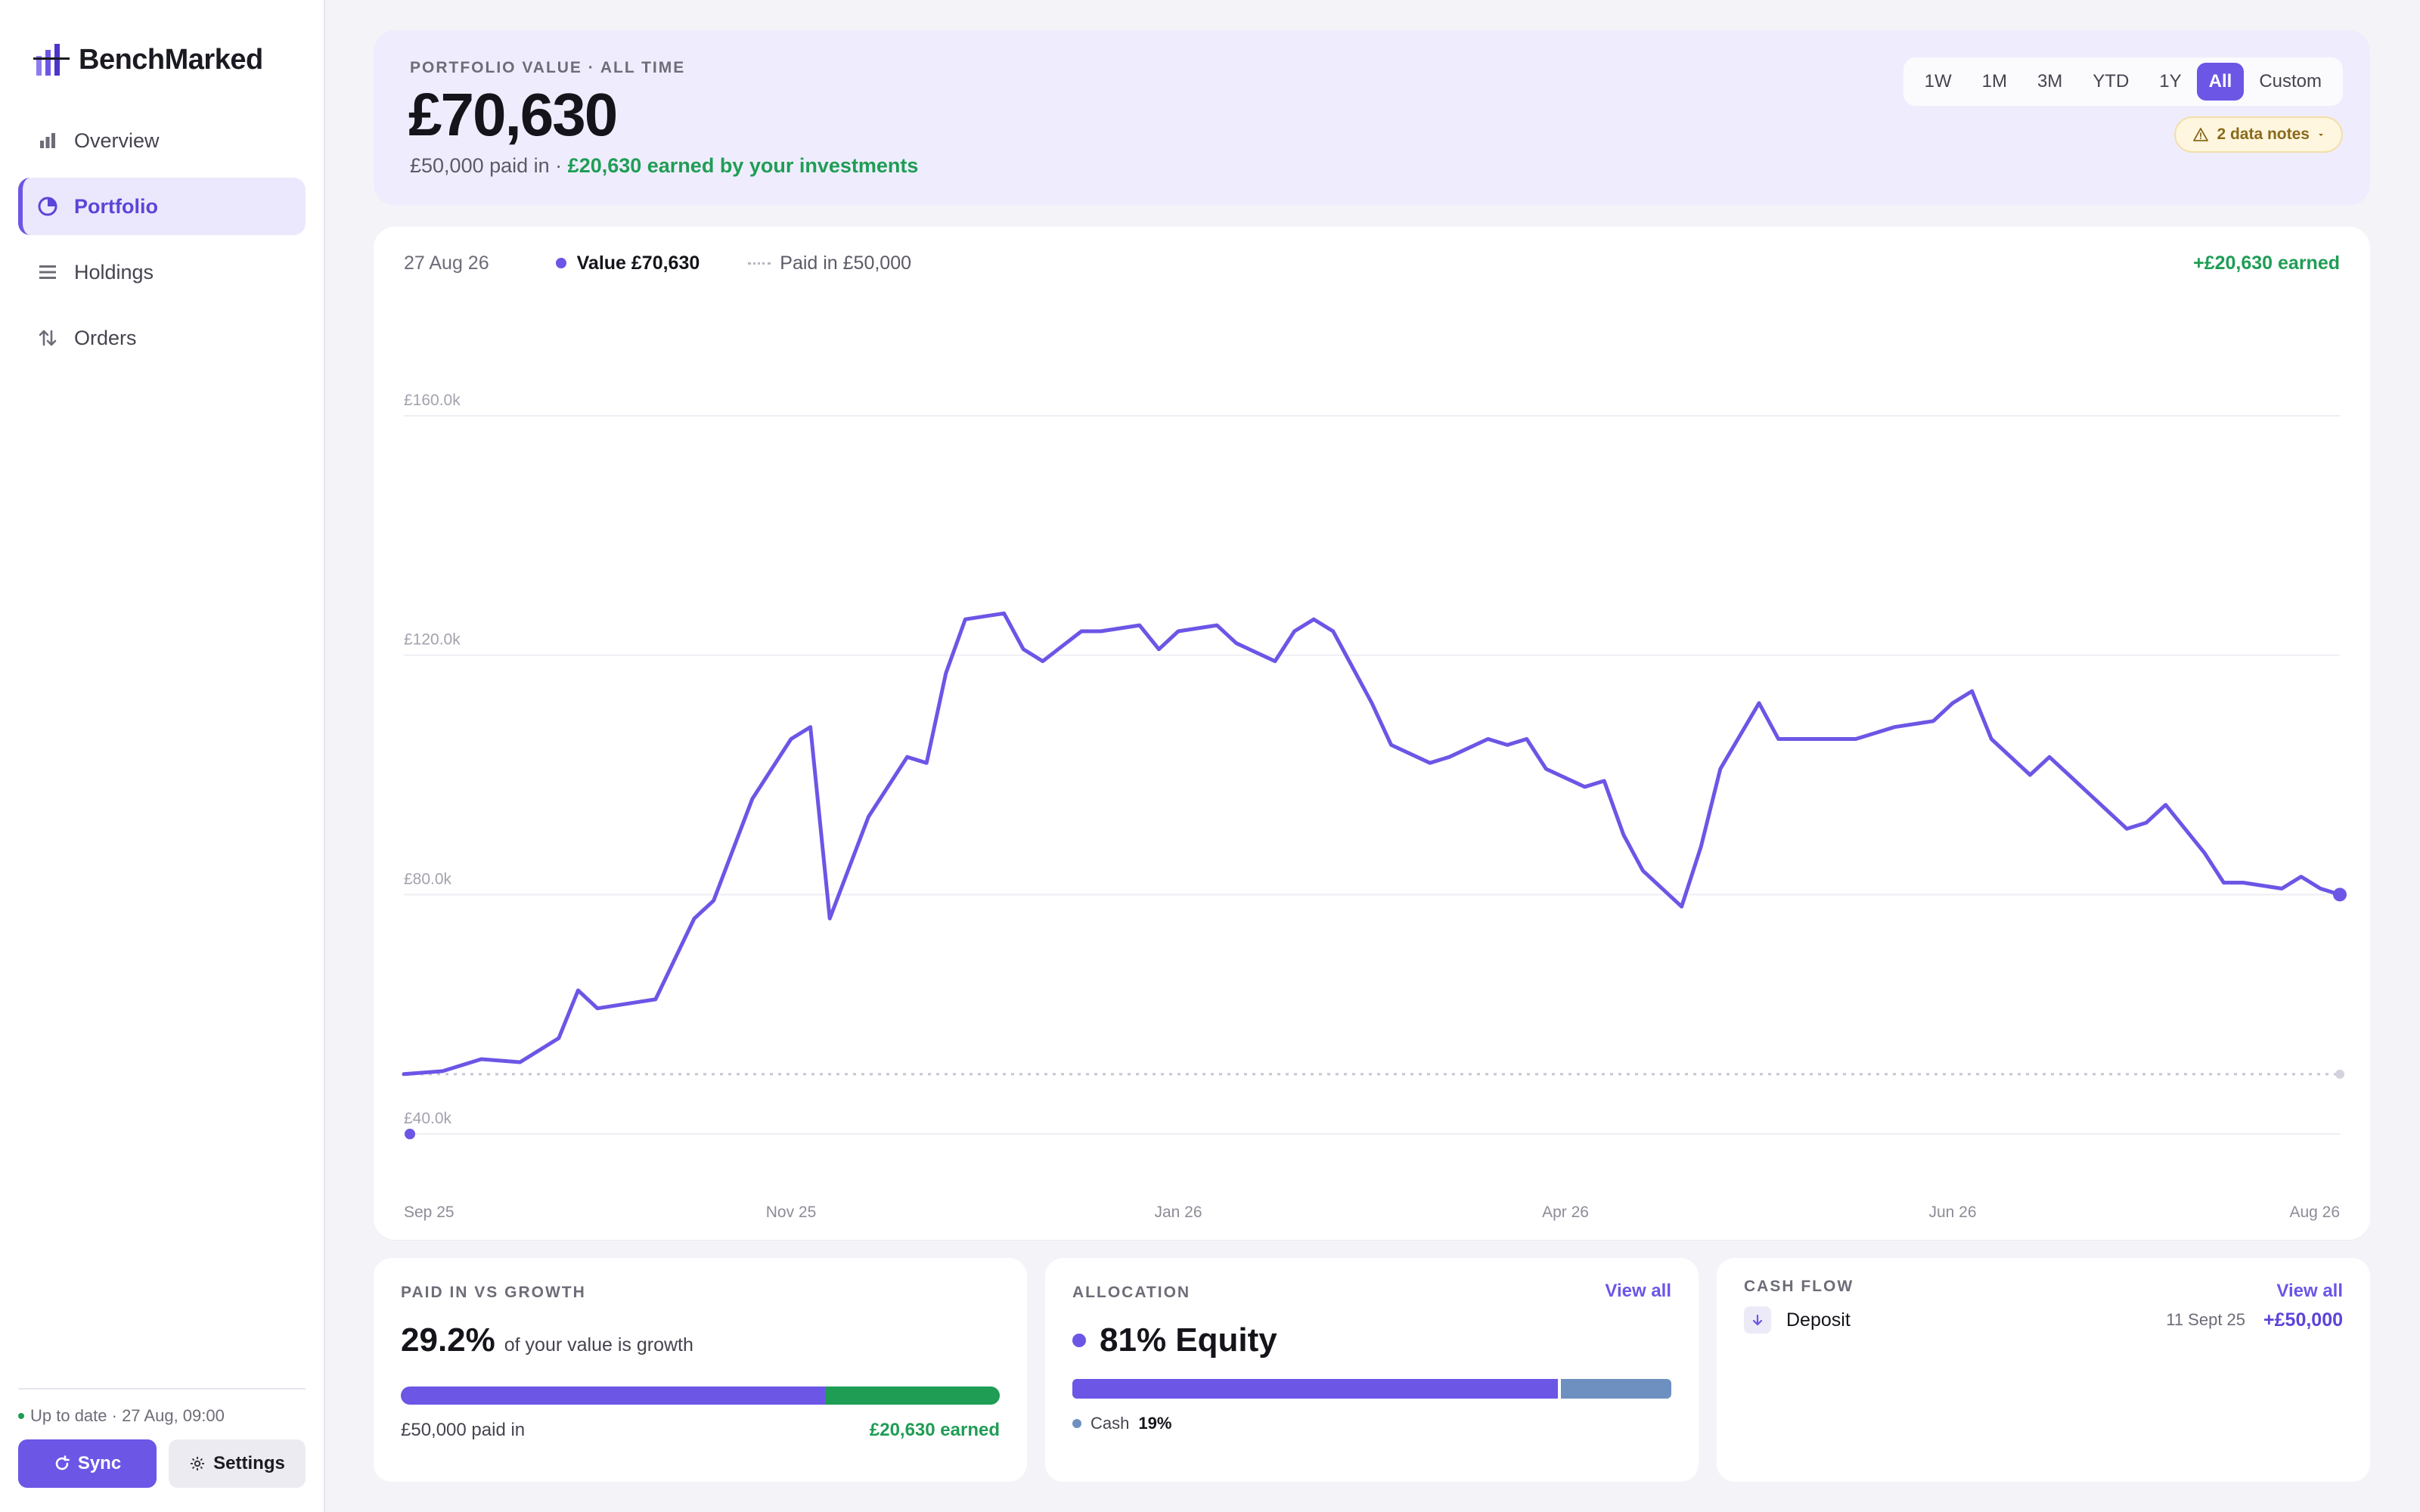 The height and width of the screenshot is (1512, 2420). I want to click on paid-in-swatch-icon, so click(759, 263).